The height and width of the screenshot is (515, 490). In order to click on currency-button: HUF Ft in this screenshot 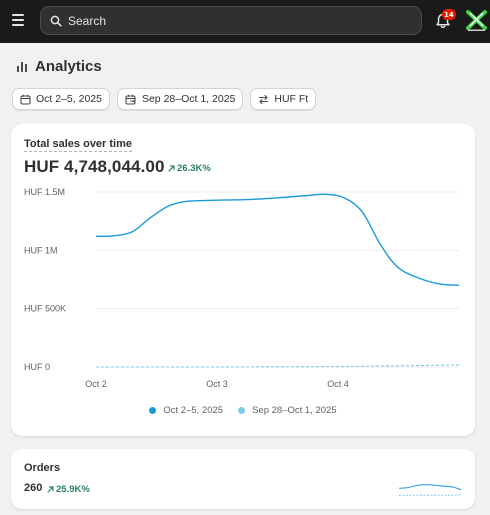, I will do `click(283, 99)`.